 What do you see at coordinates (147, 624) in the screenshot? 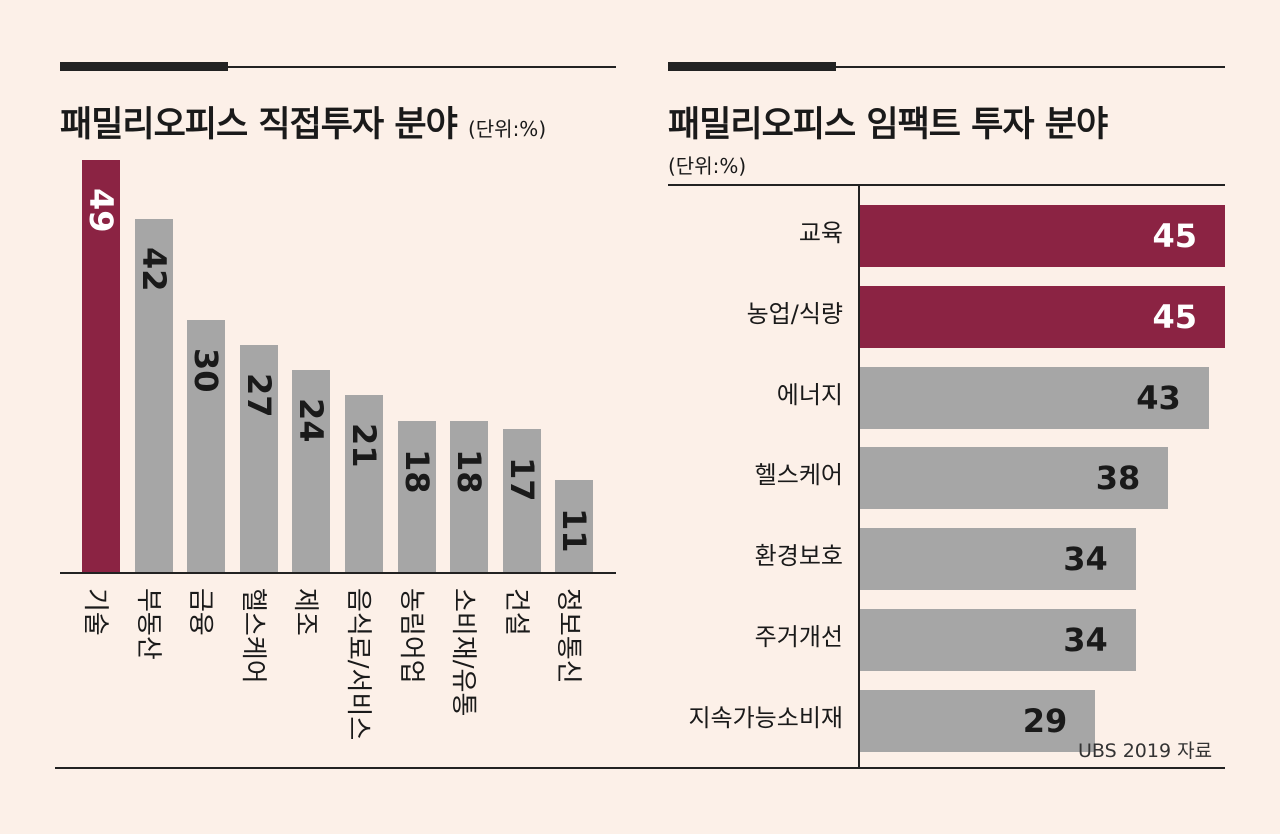
I see `category-label: 부동산` at bounding box center [147, 624].